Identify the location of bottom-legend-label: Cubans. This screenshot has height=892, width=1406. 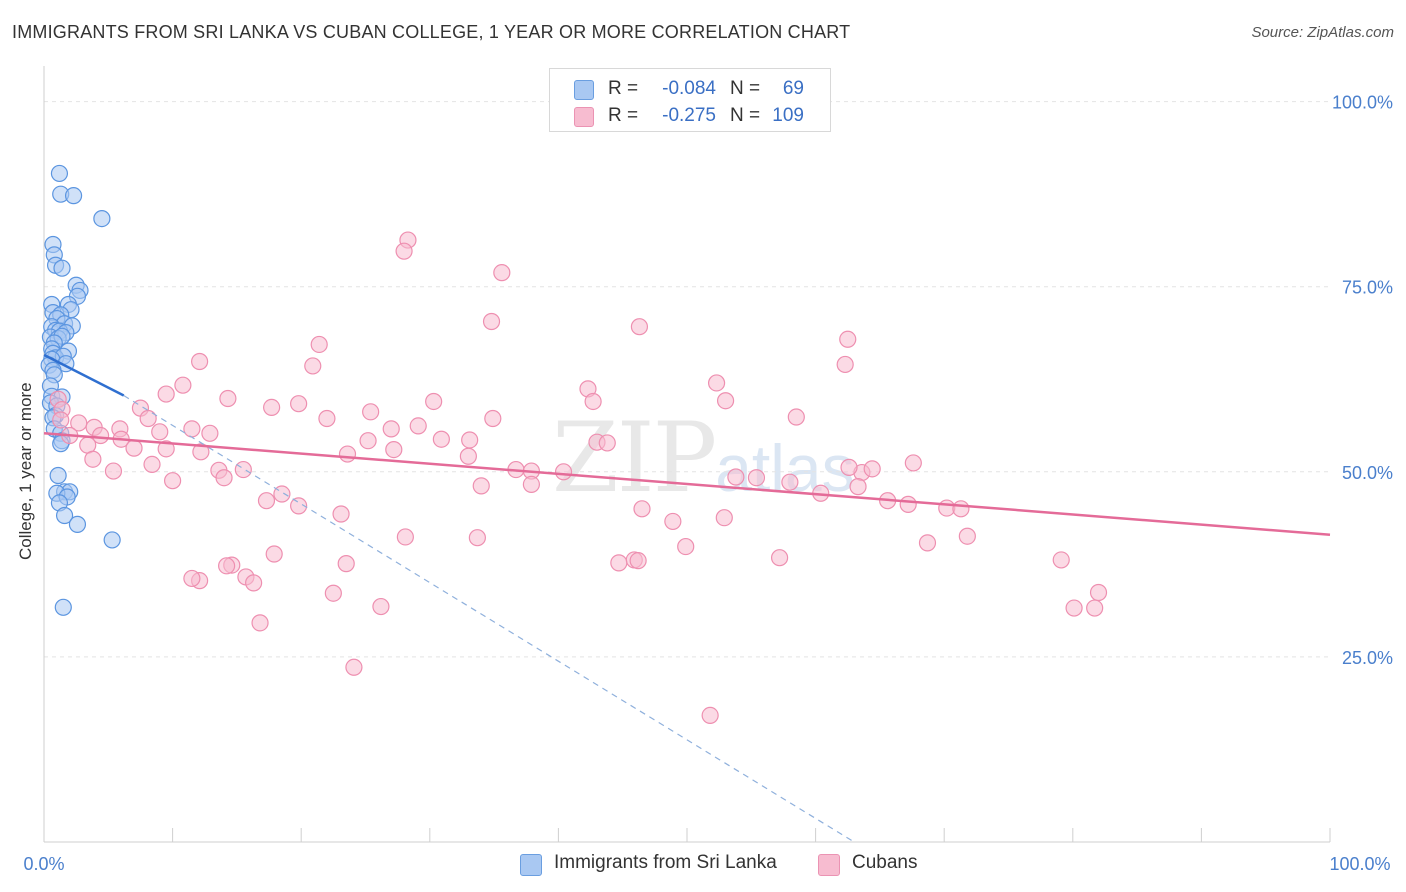
(885, 862).